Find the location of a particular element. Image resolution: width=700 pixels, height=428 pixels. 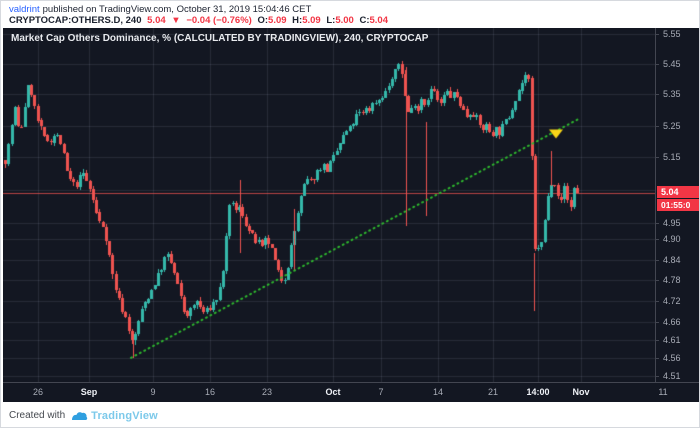

author-link: valdrint is located at coordinates (24, 9).